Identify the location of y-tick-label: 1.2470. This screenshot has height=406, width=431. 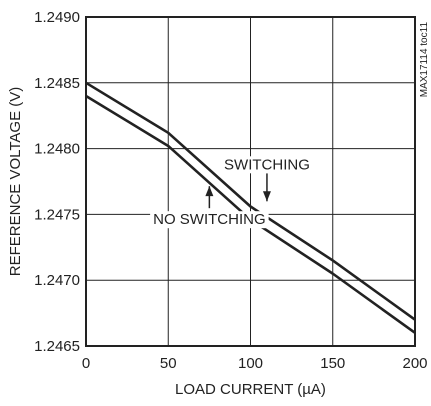
(57, 280).